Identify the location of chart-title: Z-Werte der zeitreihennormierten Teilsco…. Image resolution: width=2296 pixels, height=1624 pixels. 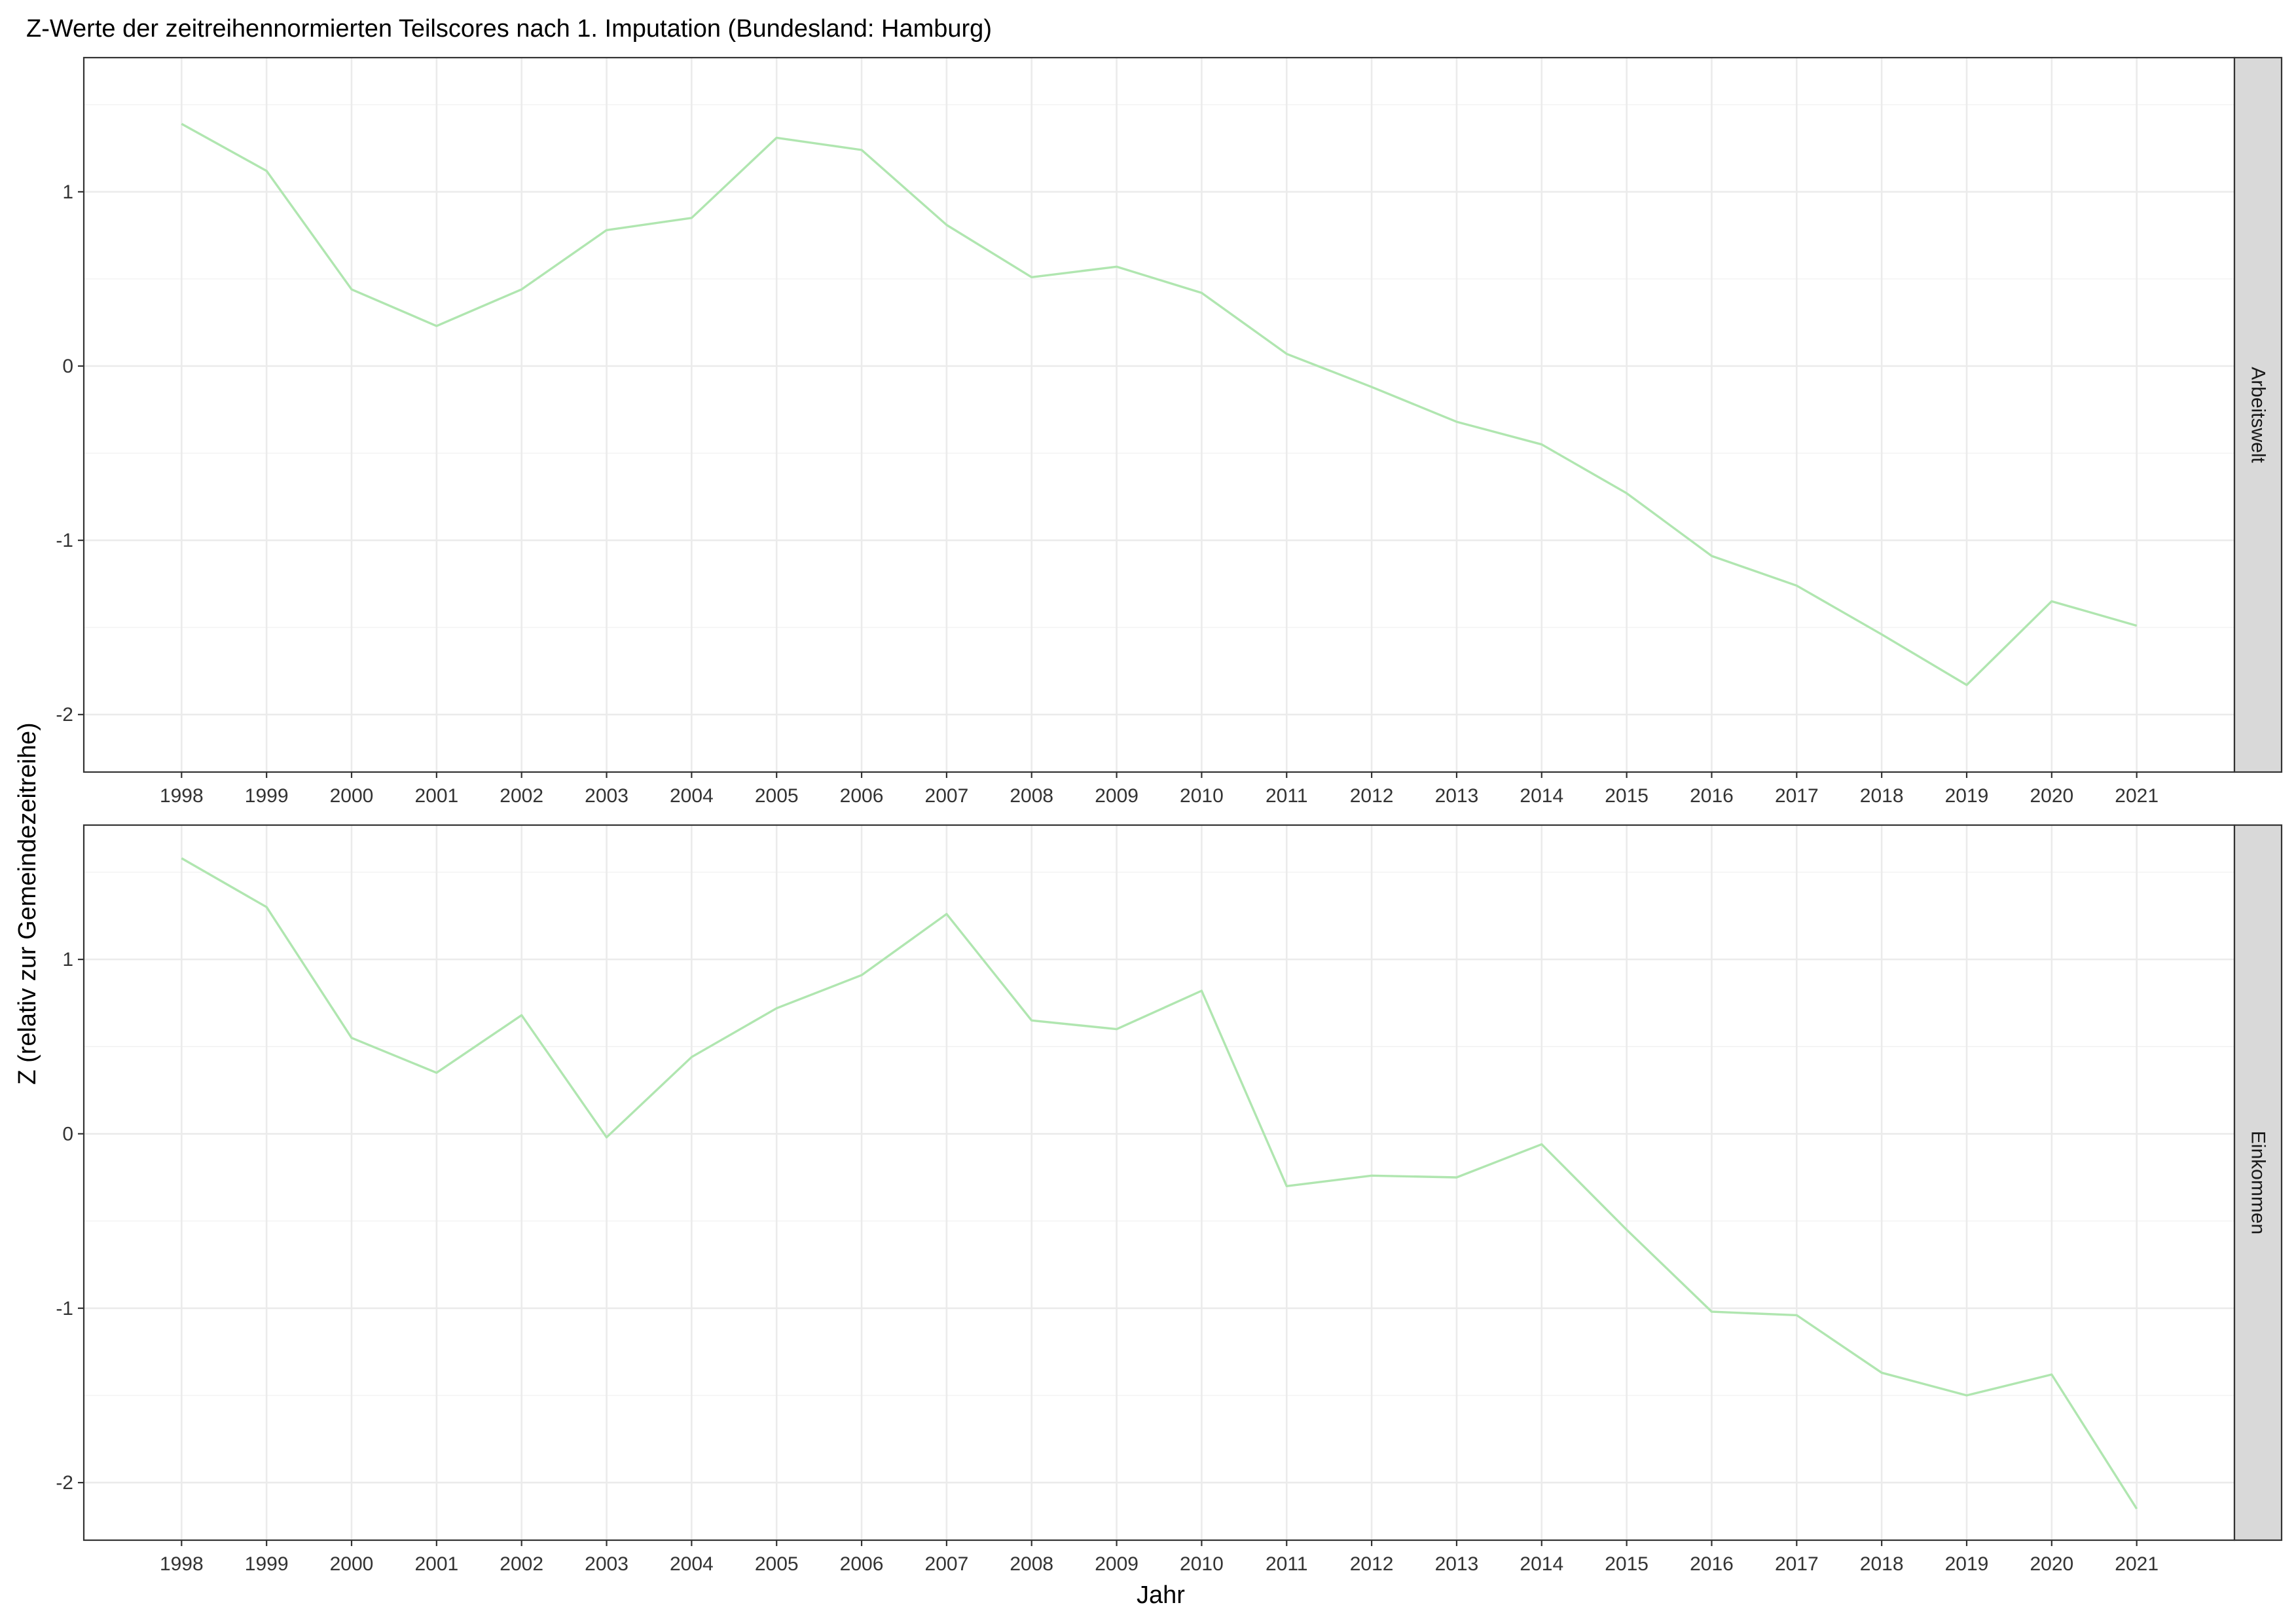
(509, 29).